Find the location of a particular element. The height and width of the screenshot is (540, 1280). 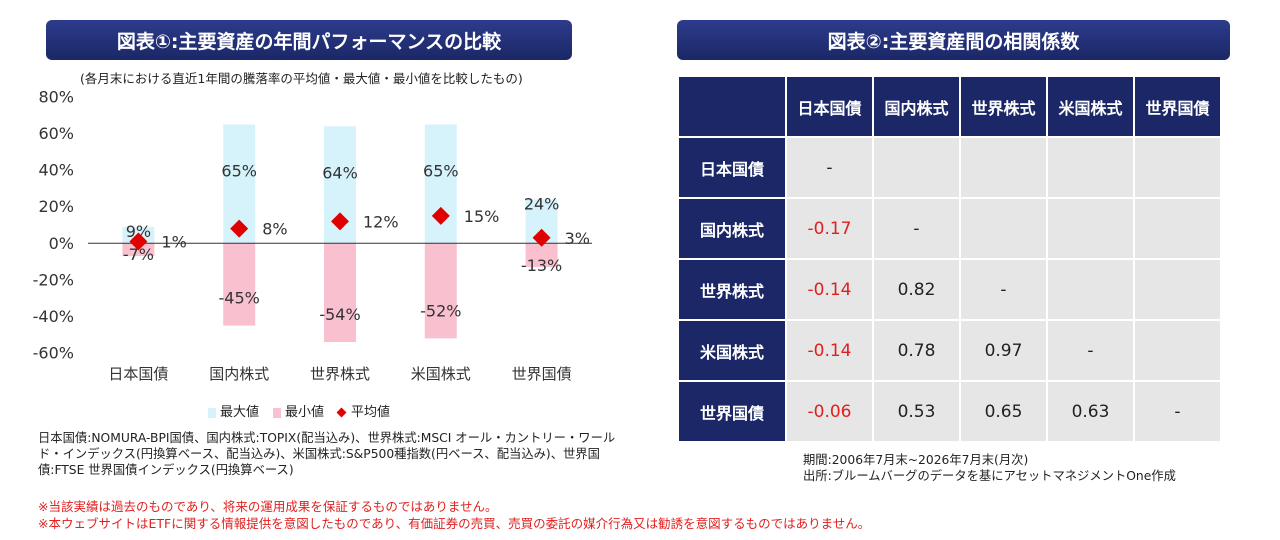

y-tick-label: 20% is located at coordinates (56, 206).